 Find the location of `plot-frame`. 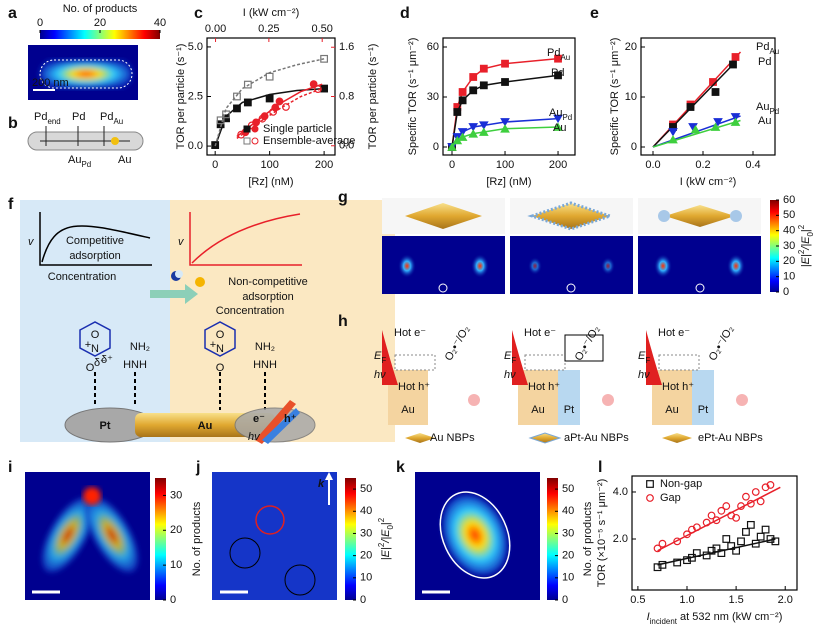

plot-frame is located at coordinates (714, 533).